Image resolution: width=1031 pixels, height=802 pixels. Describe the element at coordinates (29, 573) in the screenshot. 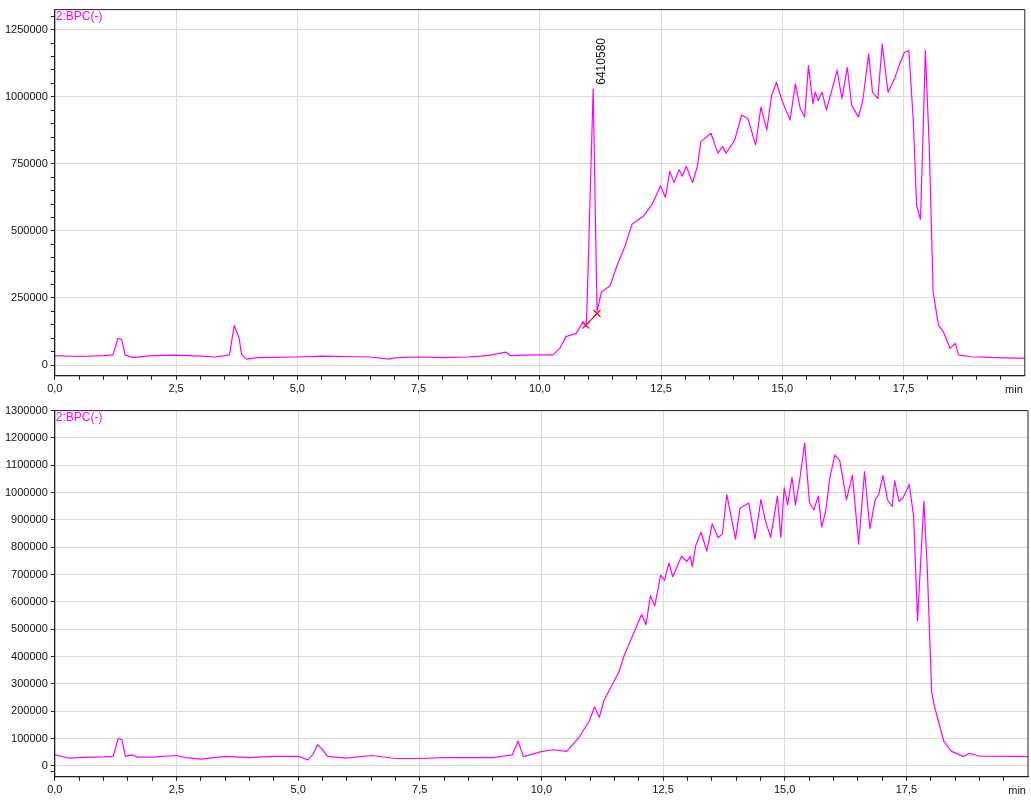

I see `y-tick-label: 700000` at that location.